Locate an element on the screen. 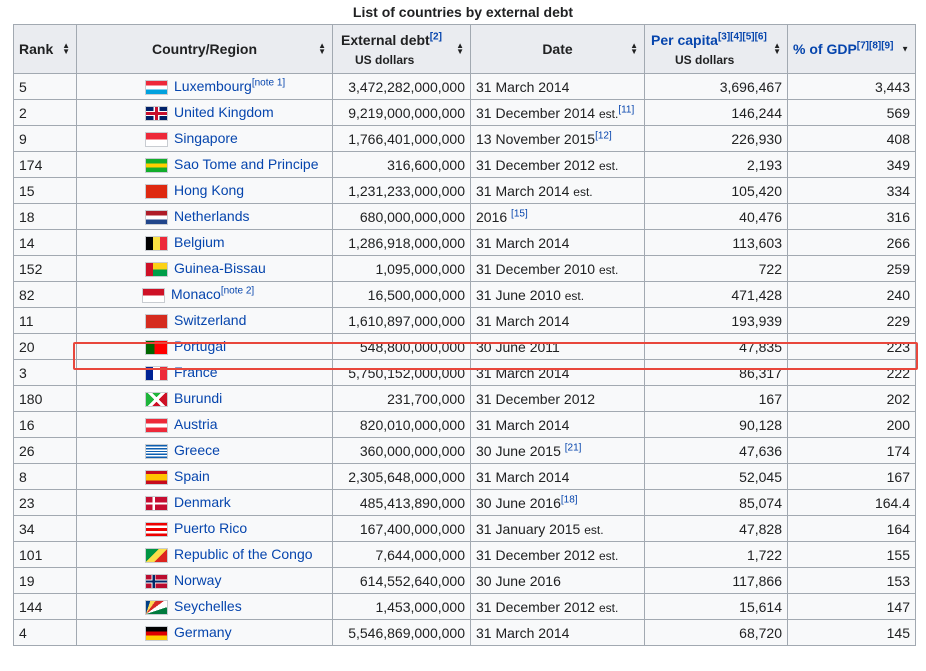  country-cell: Luxembourg[note 1] is located at coordinates (204, 86).